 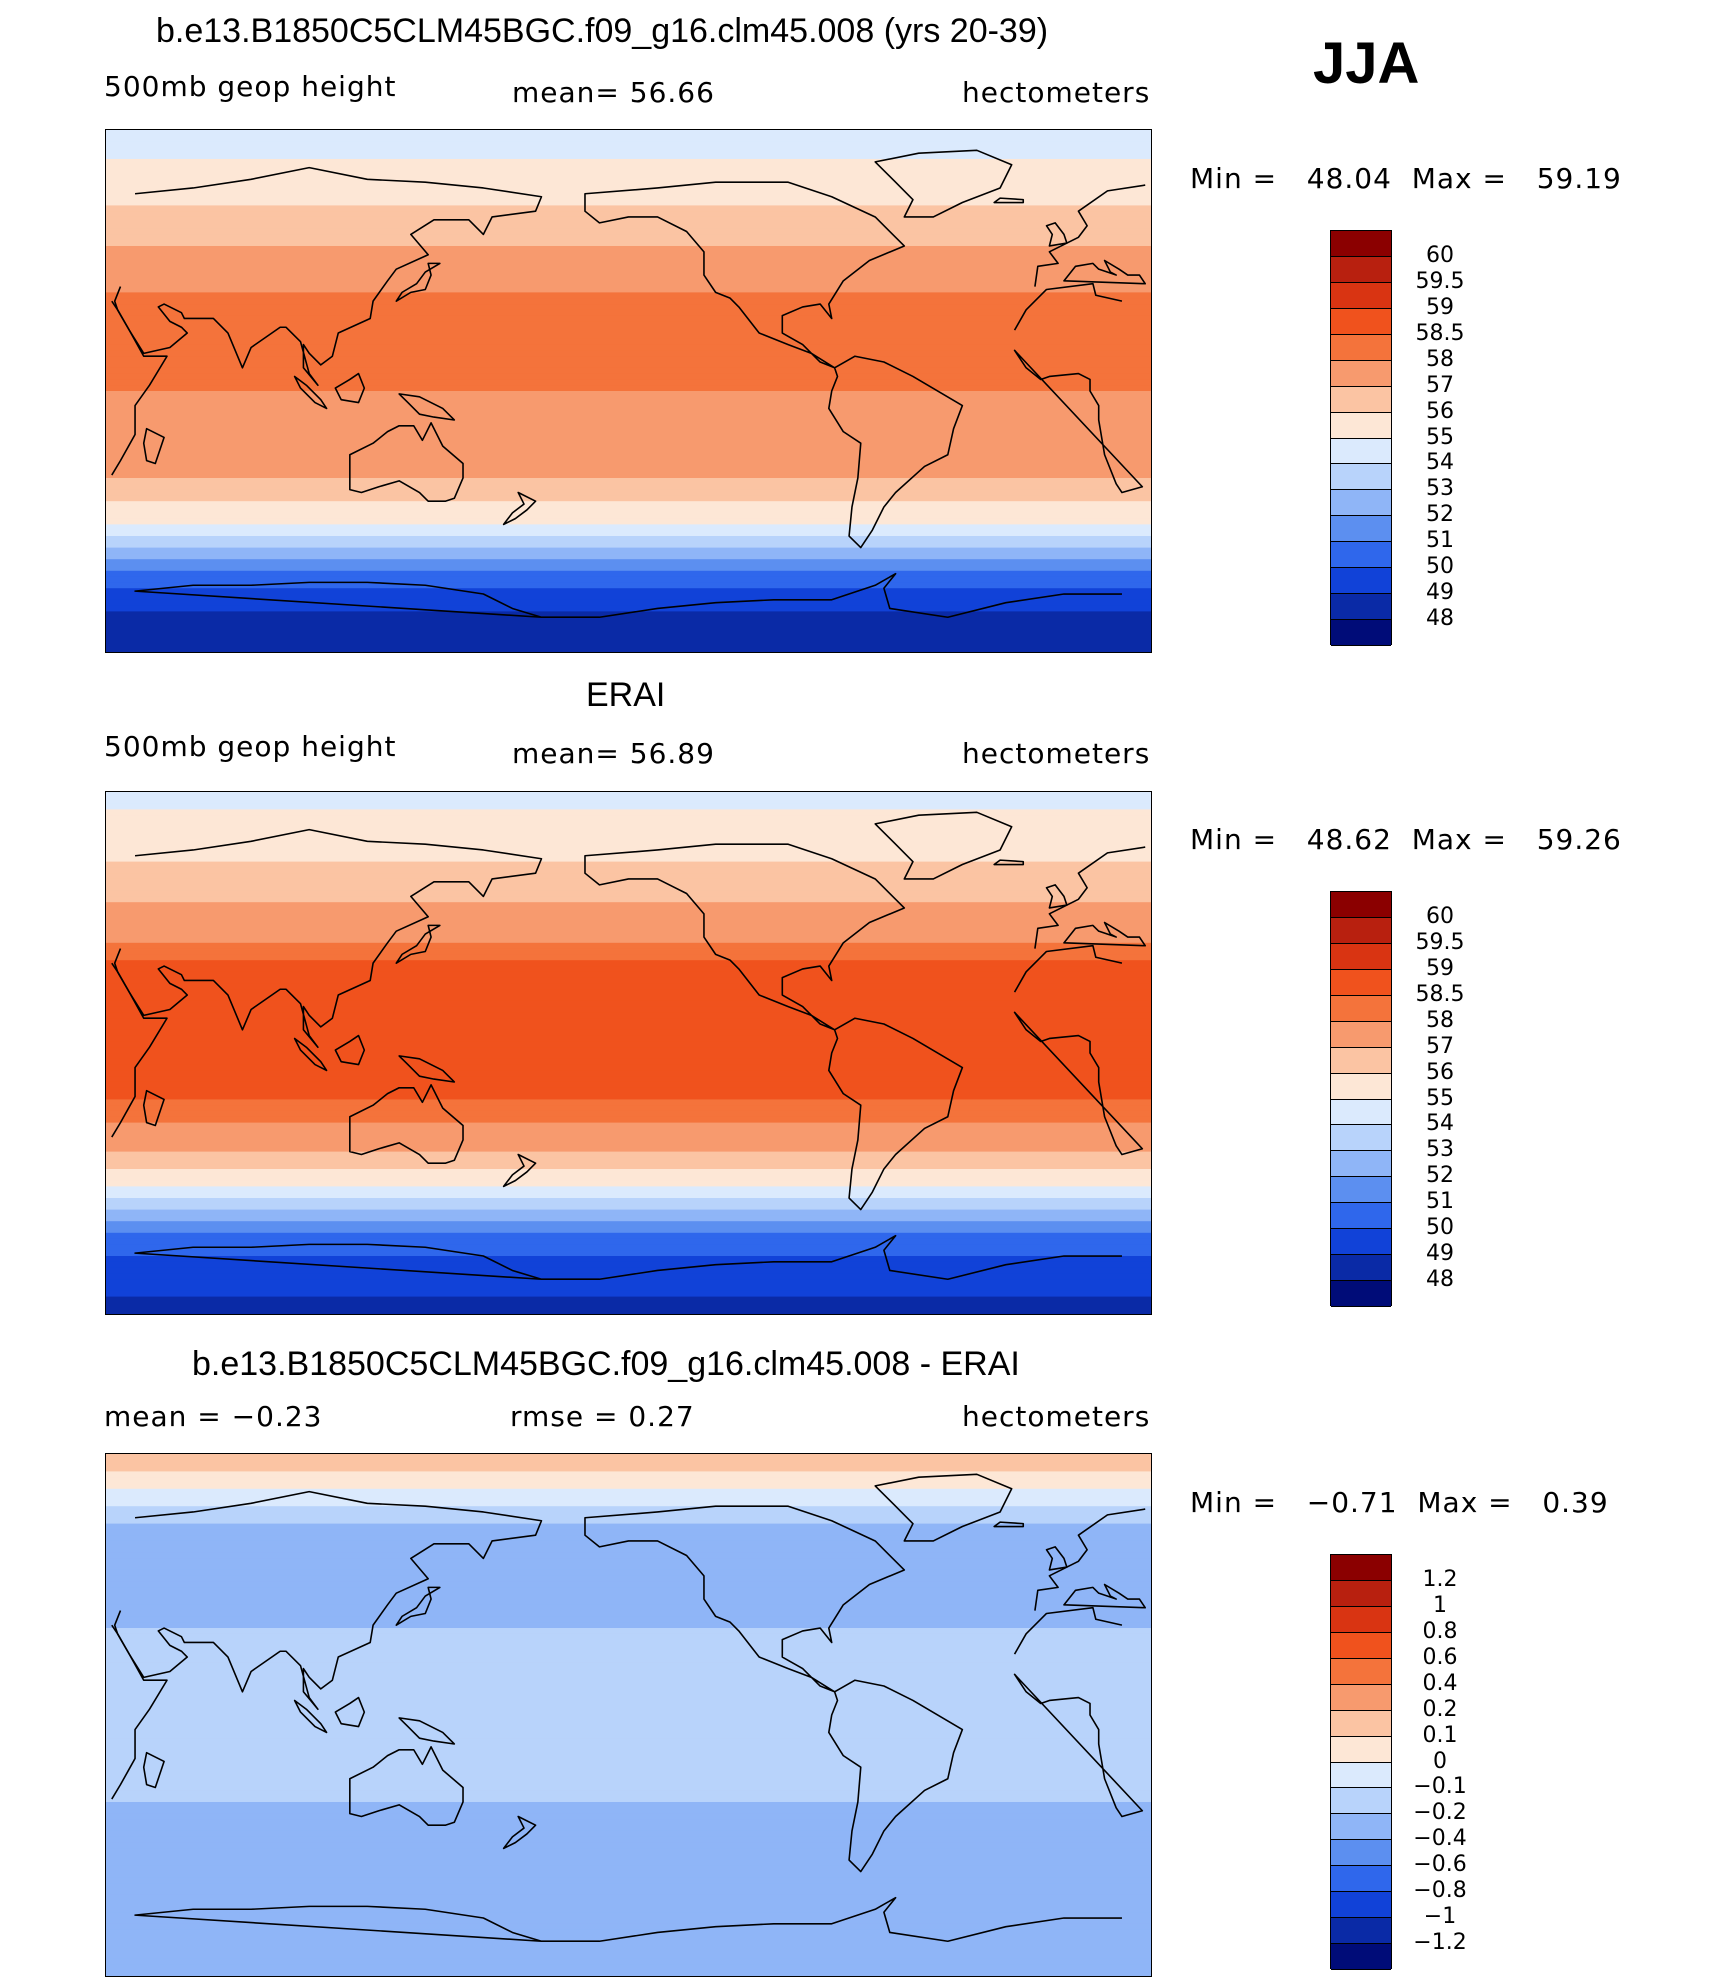 What do you see at coordinates (1440, 567) in the screenshot?
I see `colorbar-tick-label: 50` at bounding box center [1440, 567].